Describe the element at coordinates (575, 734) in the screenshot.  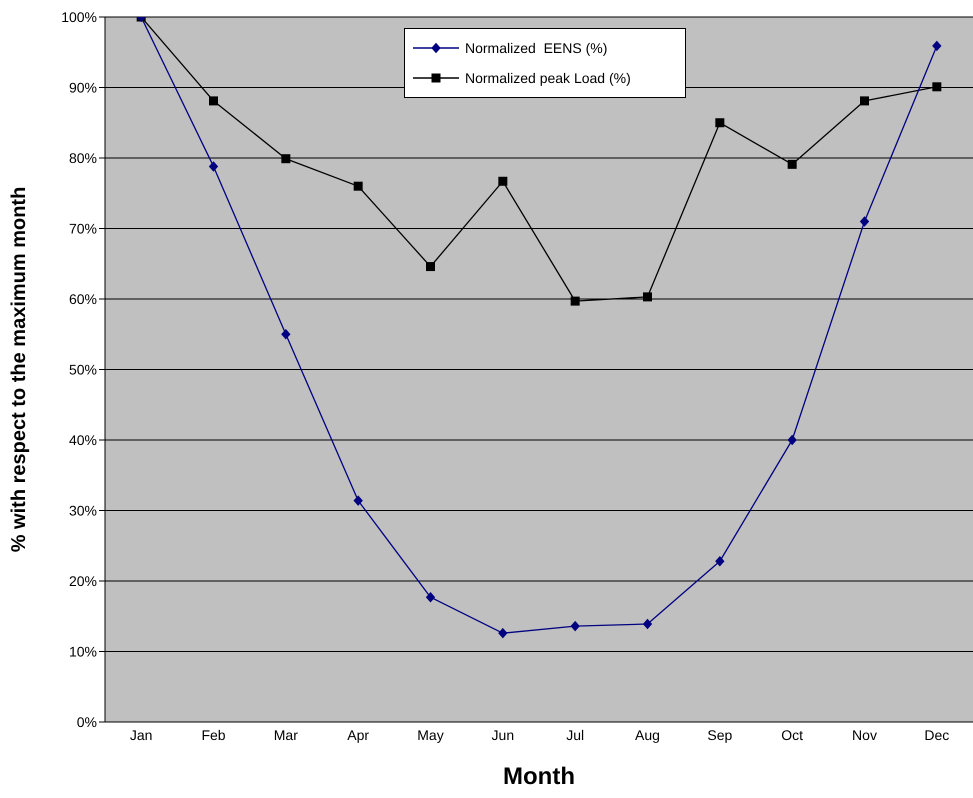
I see `x-tick-label: Jul` at that location.